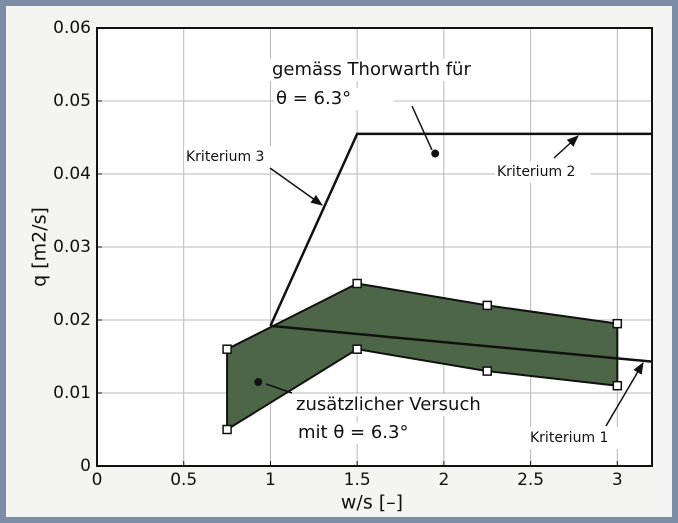  Describe the element at coordinates (569, 438) in the screenshot. I see `annotation: Kriterium 1` at that location.